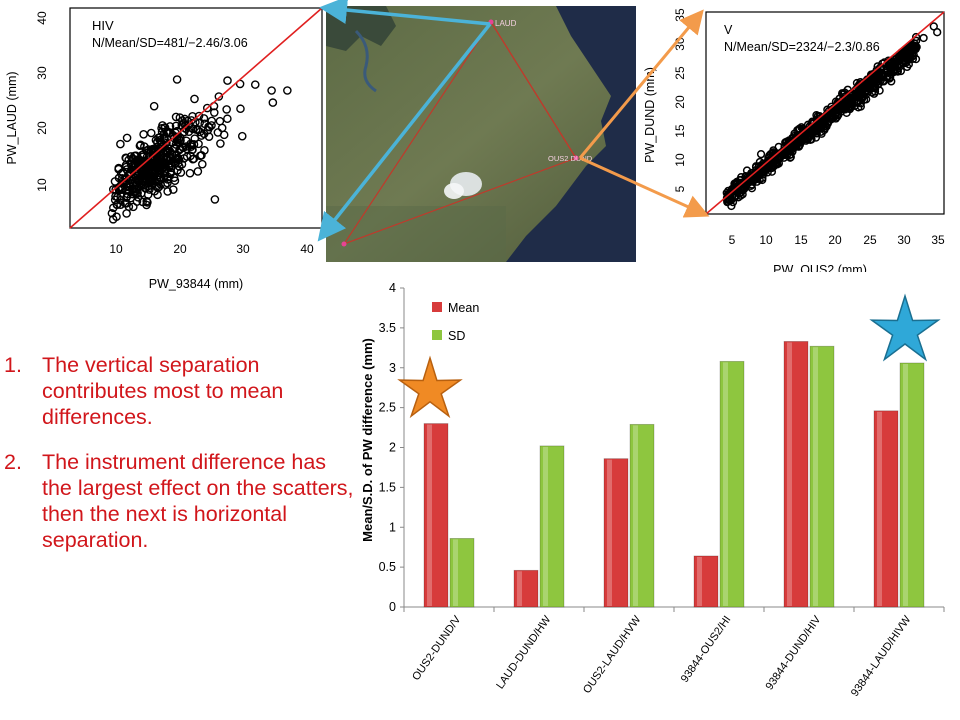 This screenshot has width=960, height=720. I want to click on bar-chart-ytick: 0.5, so click(387, 567).